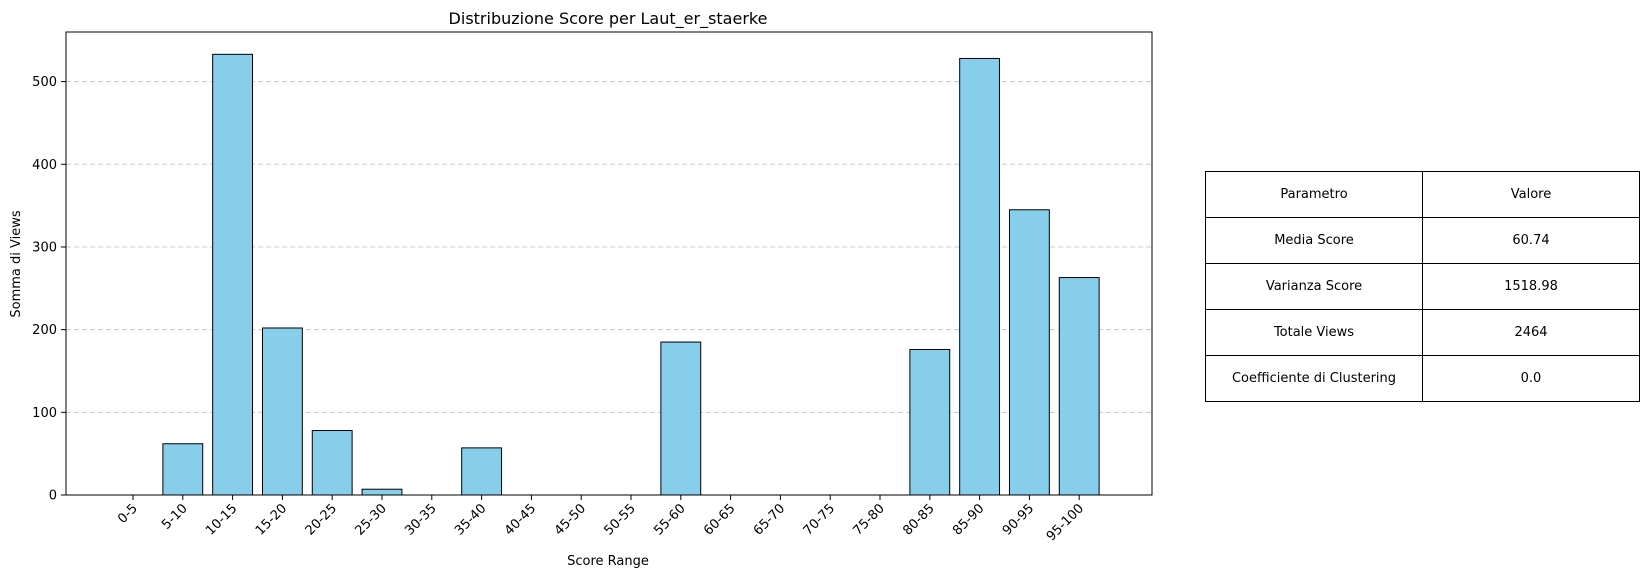 This screenshot has height=578, width=1648. What do you see at coordinates (271, 519) in the screenshot?
I see `x-tick-label: 15-20` at bounding box center [271, 519].